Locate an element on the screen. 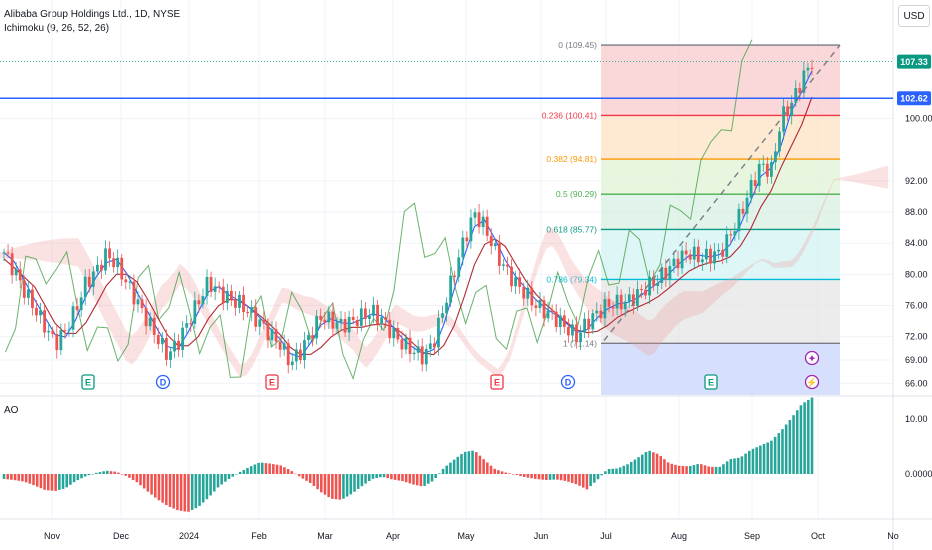  time-tick-label: Mar is located at coordinates (325, 536).